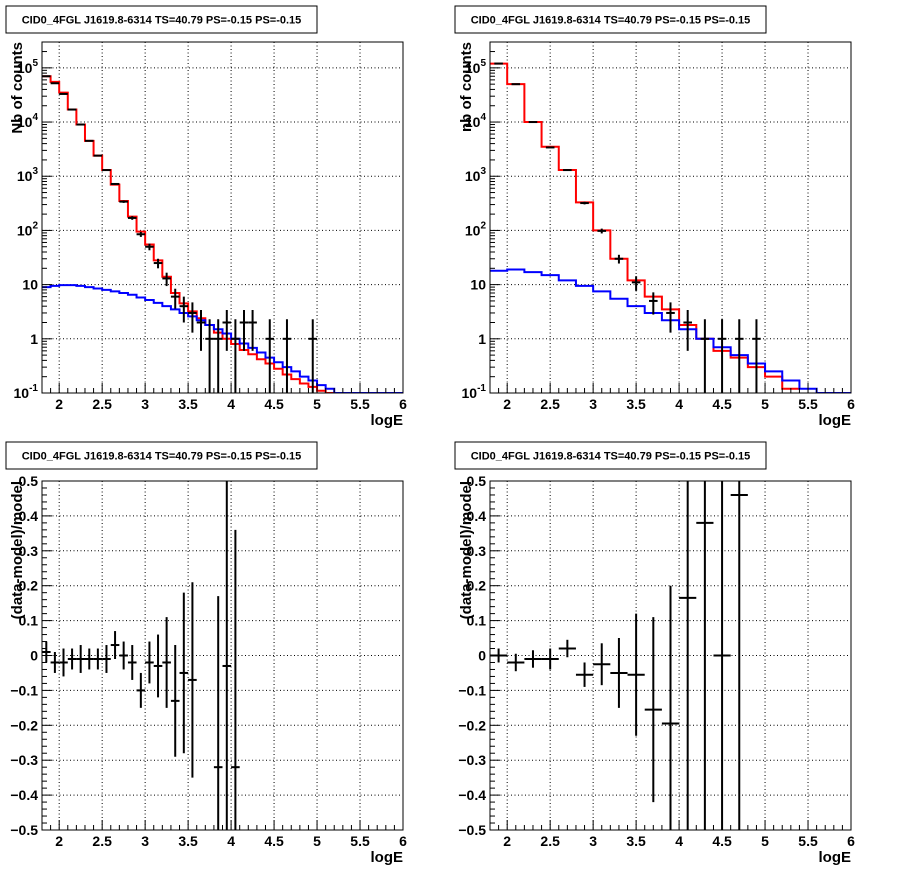 This screenshot has width=898, height=875. Describe the element at coordinates (466, 87) in the screenshot. I see `y-axis-title: nb of counts` at that location.